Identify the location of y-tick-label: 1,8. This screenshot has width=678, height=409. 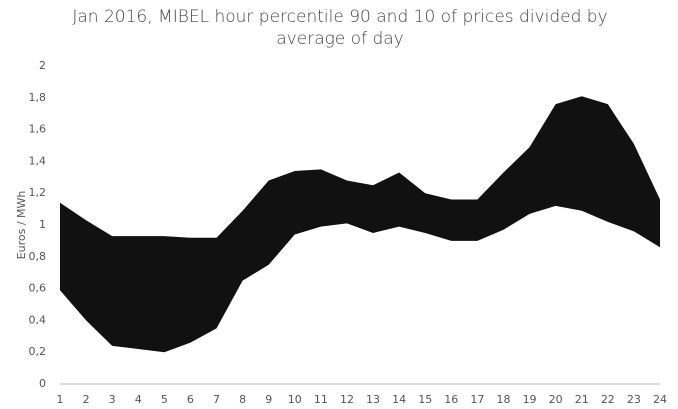
(38, 97).